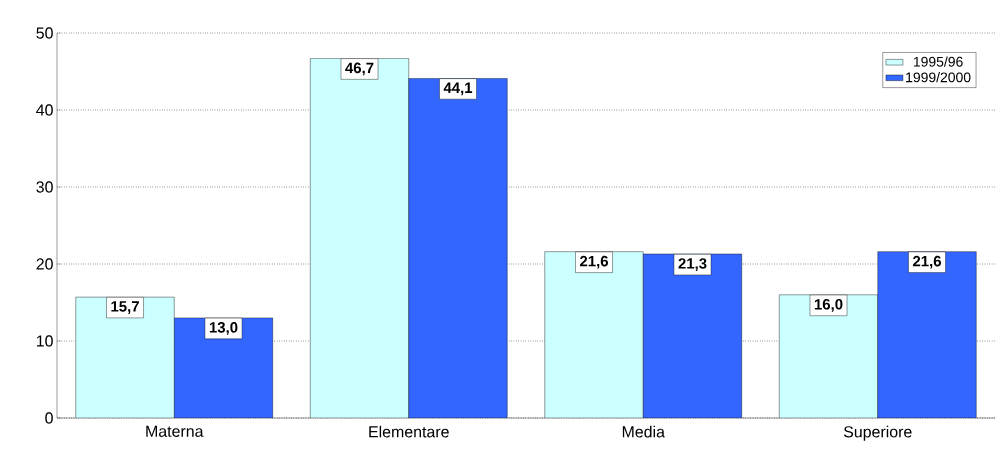  I want to click on data-label: 21,3, so click(692, 264).